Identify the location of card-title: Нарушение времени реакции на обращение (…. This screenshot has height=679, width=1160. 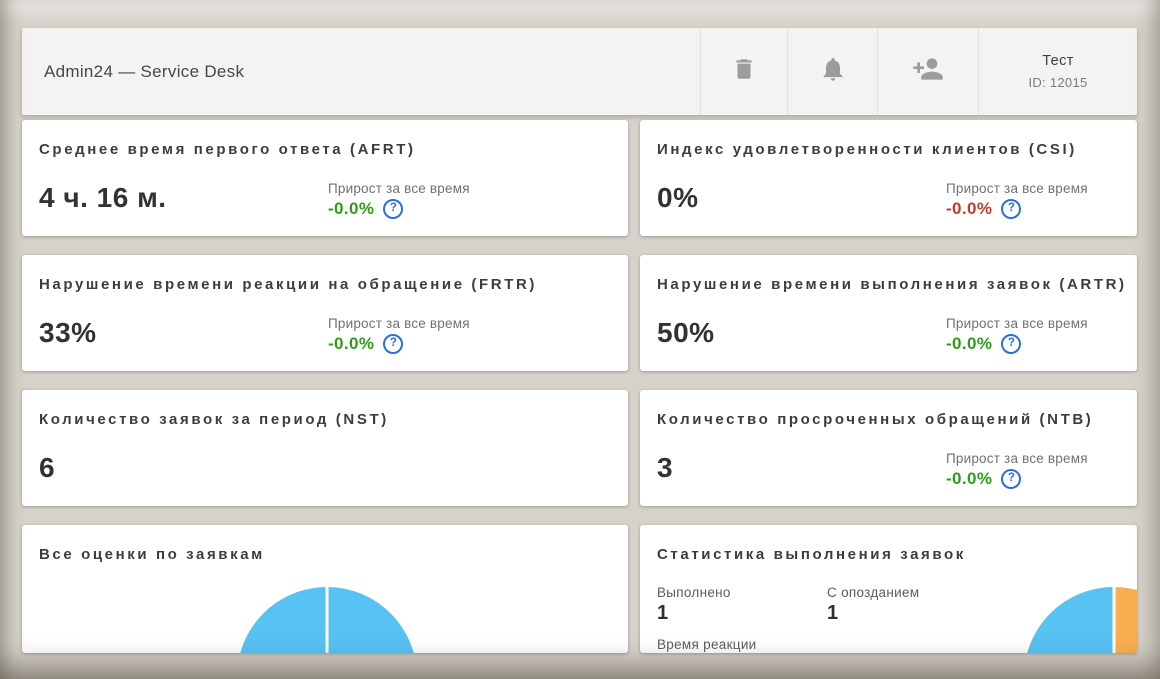
(288, 284).